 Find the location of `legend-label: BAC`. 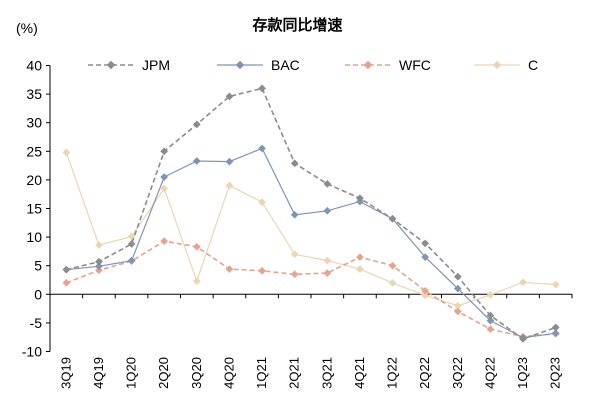

legend-label: BAC is located at coordinates (285, 65).